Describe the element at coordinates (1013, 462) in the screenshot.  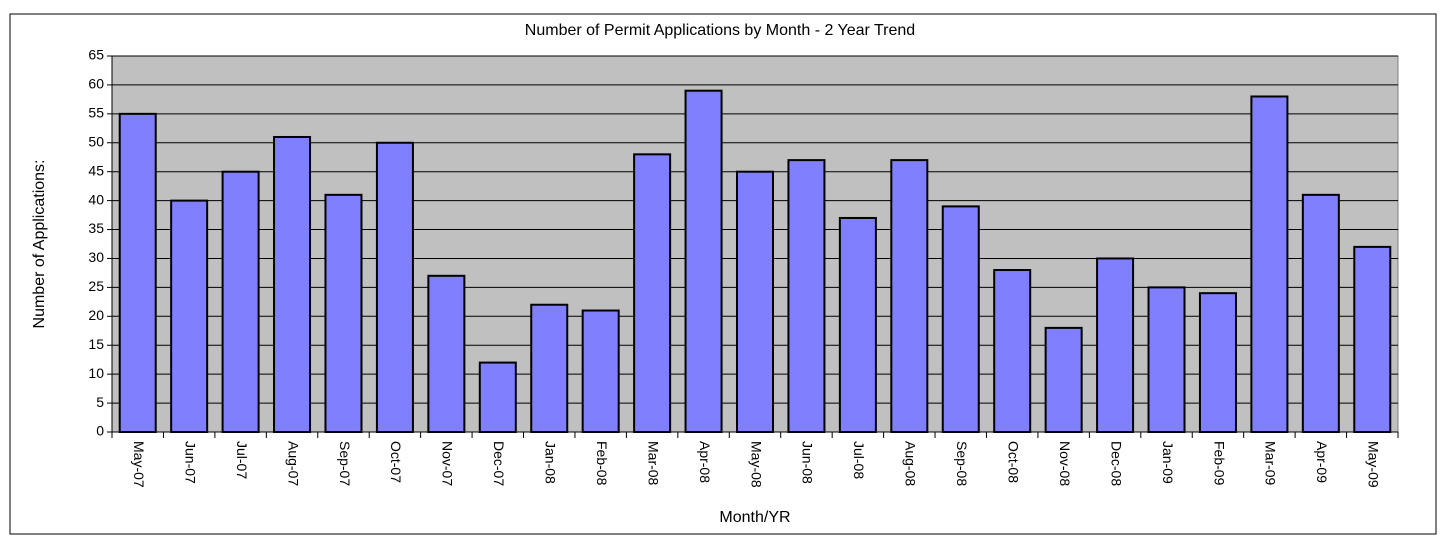
I see `x-tick-label: Oct-08` at that location.